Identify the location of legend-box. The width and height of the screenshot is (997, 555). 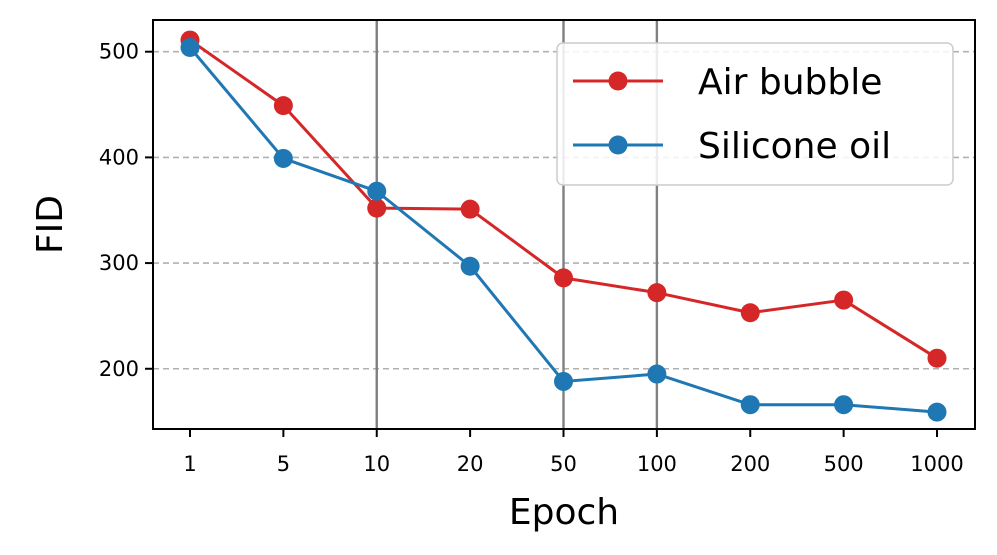
(755, 114).